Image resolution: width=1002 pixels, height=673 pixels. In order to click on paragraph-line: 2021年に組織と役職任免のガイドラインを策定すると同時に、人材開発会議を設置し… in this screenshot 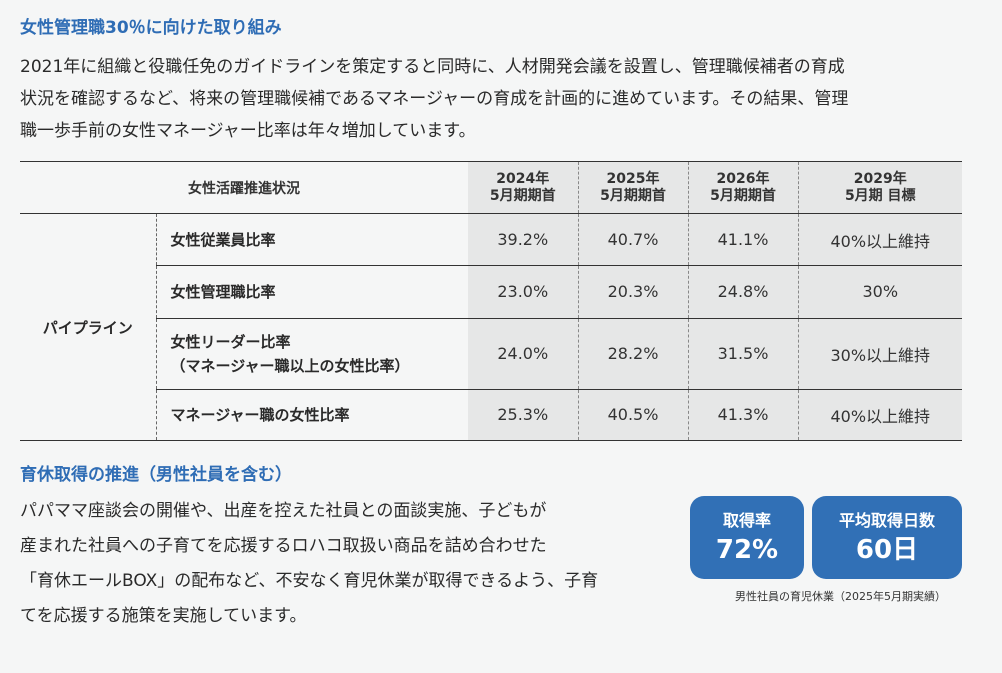, I will do `click(432, 67)`.